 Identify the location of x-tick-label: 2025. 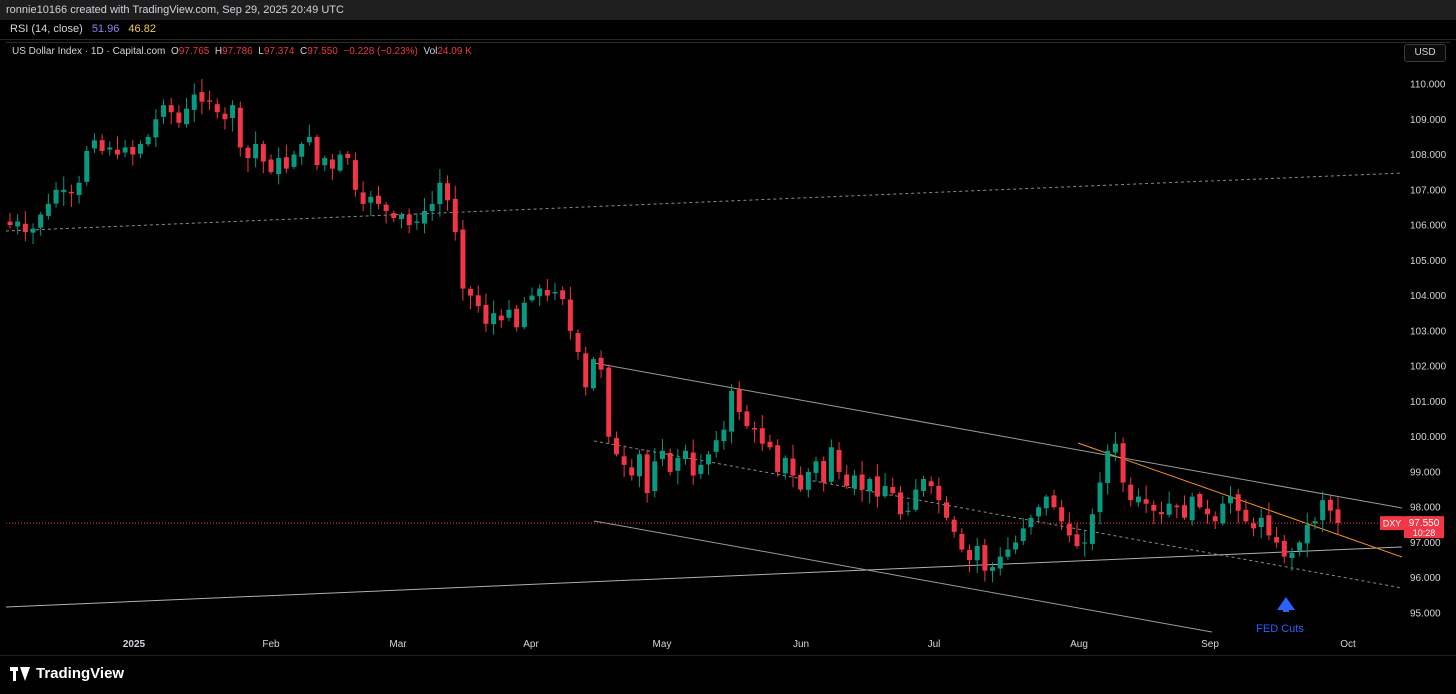
(134, 644).